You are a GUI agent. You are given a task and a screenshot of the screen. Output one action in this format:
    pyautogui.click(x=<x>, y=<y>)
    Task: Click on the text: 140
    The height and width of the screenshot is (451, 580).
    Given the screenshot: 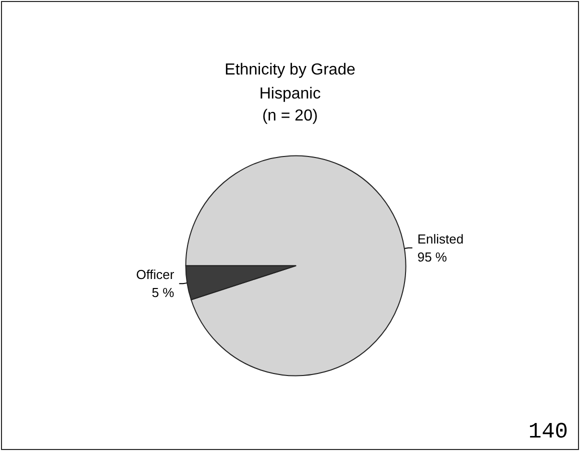 What is the action you would take?
    pyautogui.click(x=548, y=432)
    